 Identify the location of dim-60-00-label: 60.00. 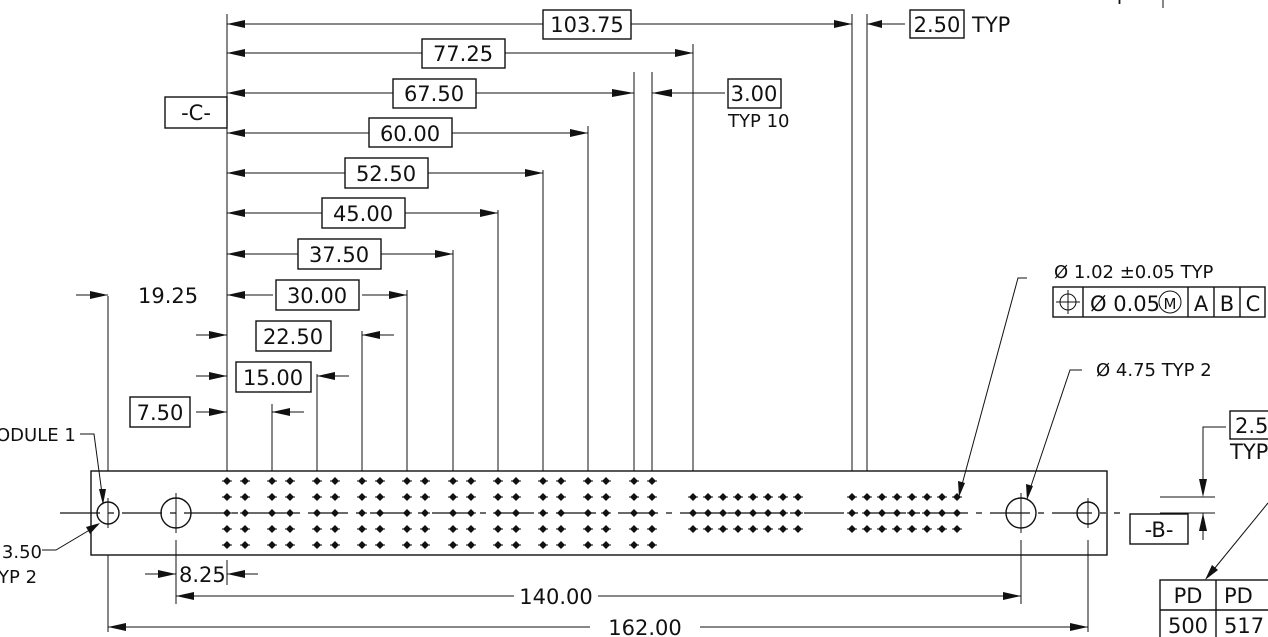
(410, 134).